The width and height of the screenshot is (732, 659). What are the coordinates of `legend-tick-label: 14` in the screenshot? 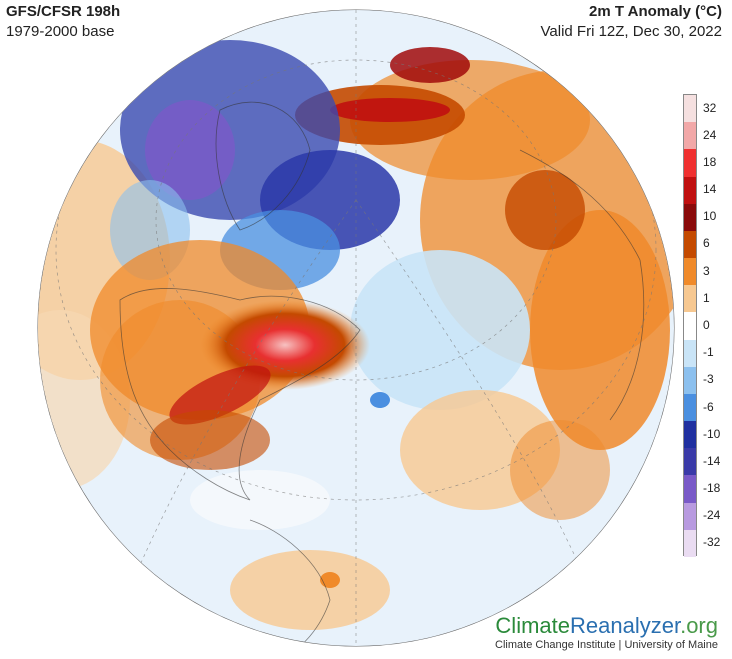 It's located at (710, 189).